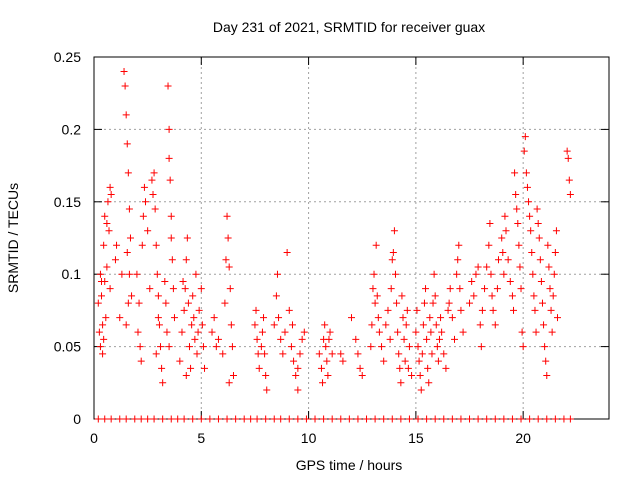 The height and width of the screenshot is (480, 640). Describe the element at coordinates (77, 419) in the screenshot. I see `y-tick-label: 0` at that location.